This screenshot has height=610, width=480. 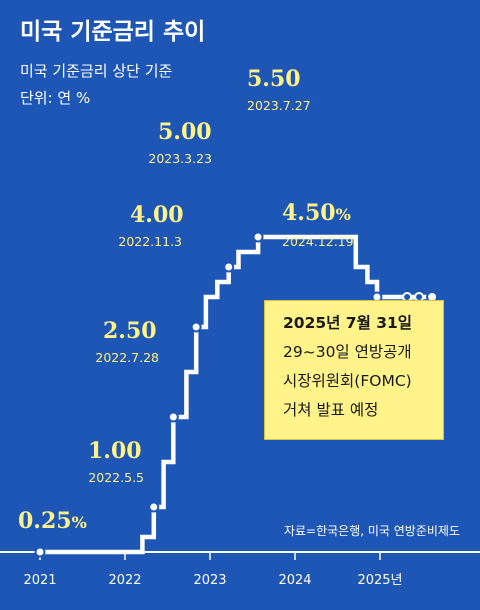 I want to click on data-value-label: 4.50%, so click(x=316, y=213).